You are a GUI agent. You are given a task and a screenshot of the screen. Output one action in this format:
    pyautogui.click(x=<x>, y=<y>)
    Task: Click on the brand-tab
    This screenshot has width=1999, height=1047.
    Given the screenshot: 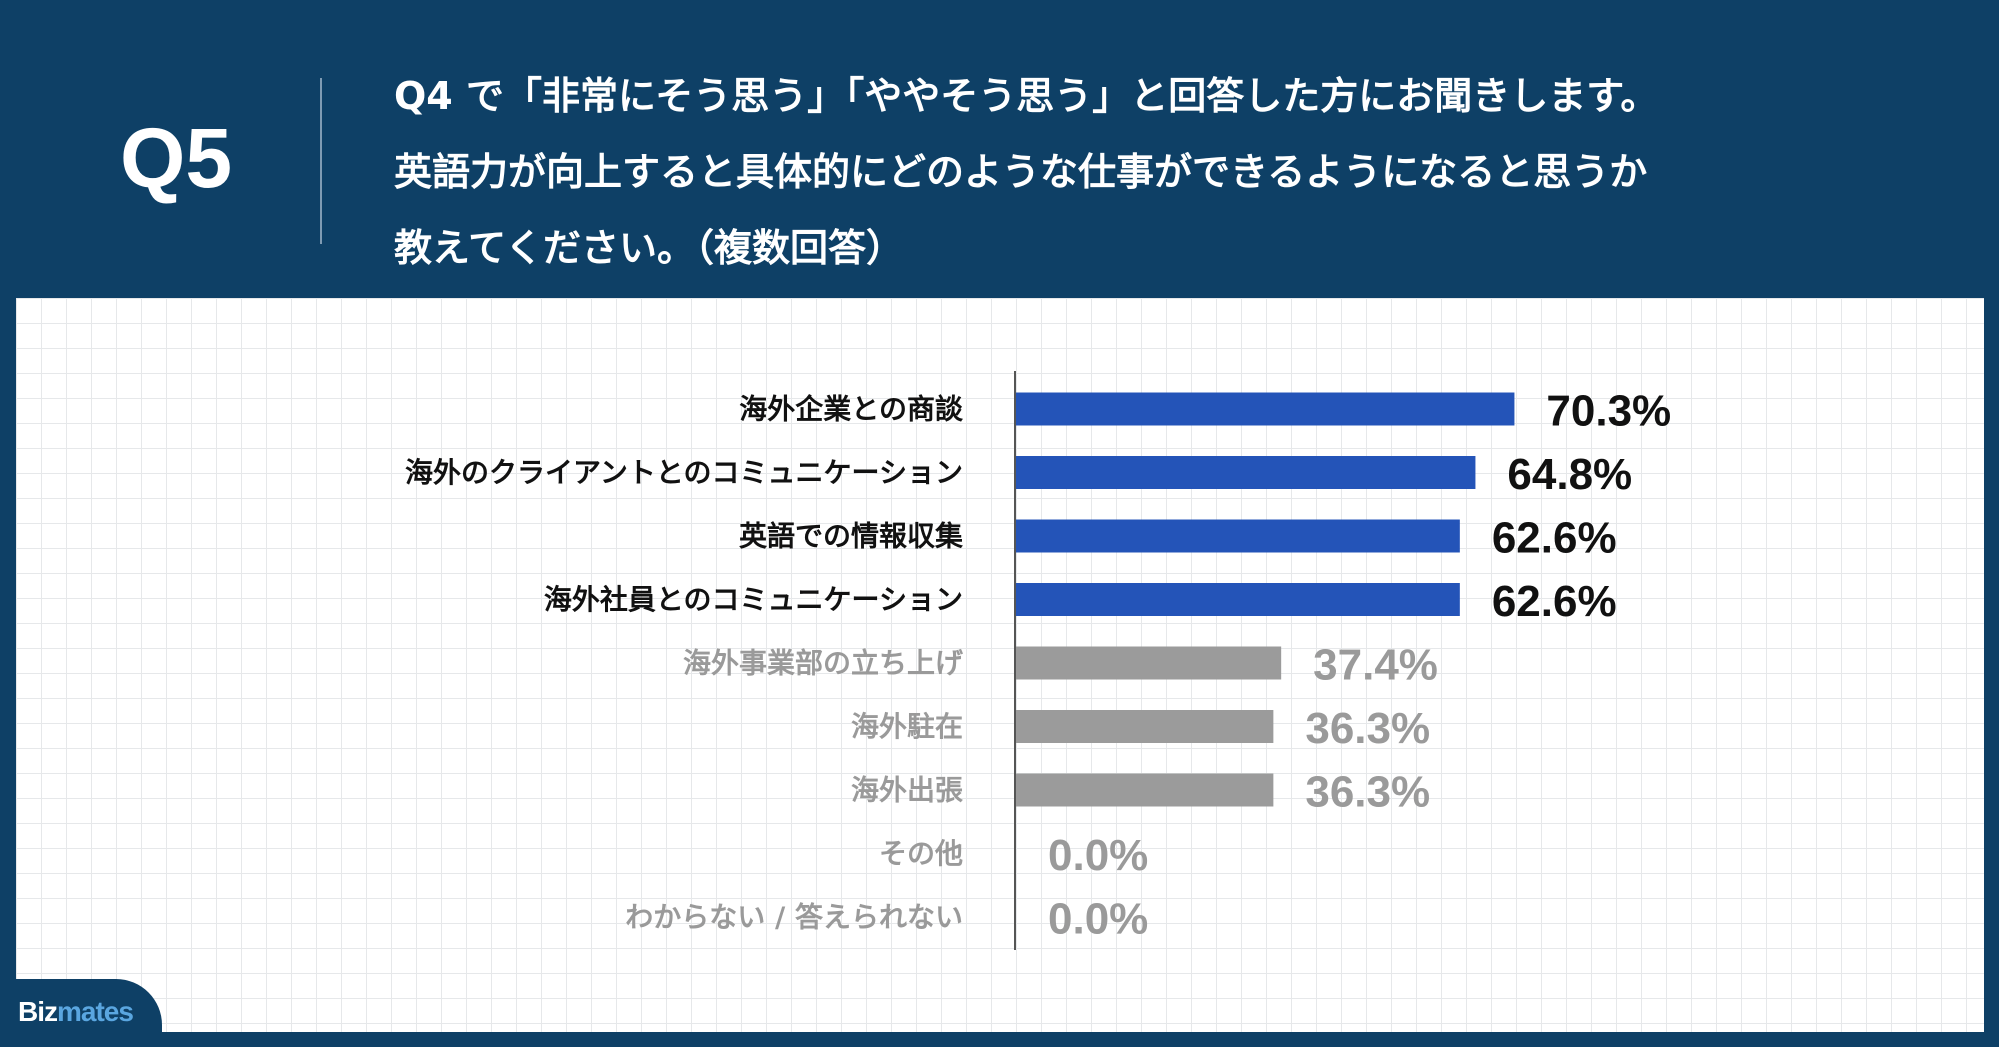 What is the action you would take?
    pyautogui.click(x=81, y=1008)
    